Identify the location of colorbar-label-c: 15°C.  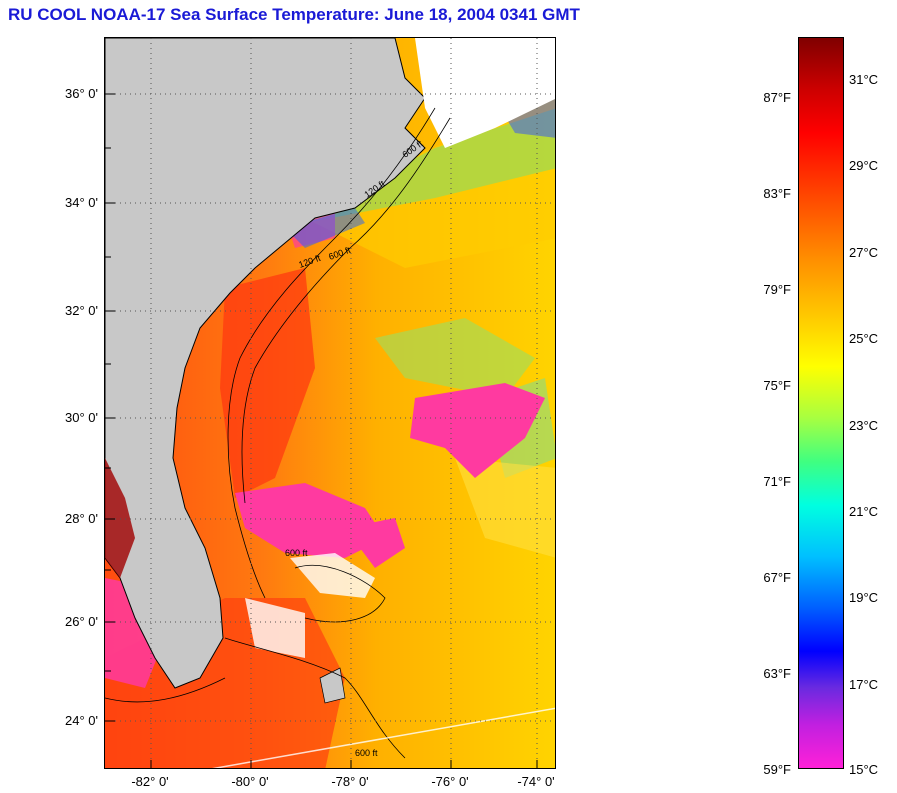
(864, 769).